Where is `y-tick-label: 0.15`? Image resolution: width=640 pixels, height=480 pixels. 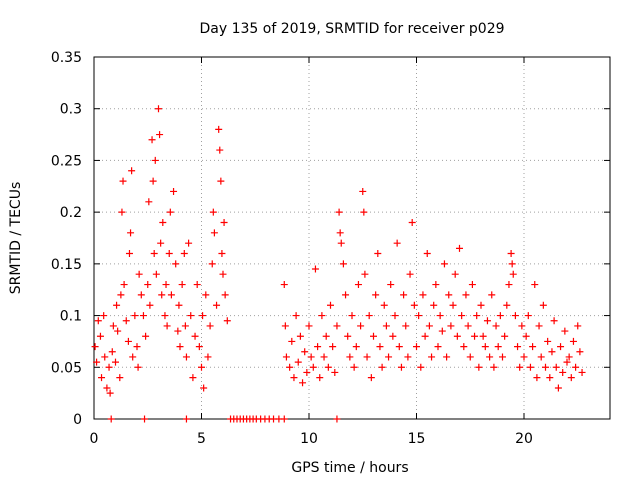 y-tick-label: 0.15 is located at coordinates (66, 265).